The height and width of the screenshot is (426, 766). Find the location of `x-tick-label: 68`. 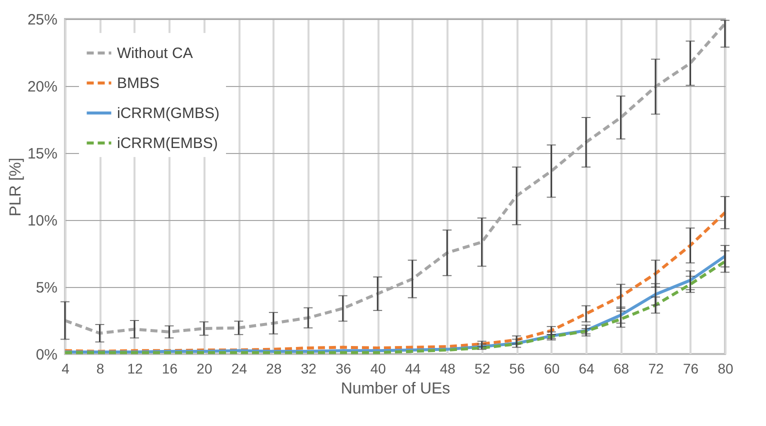

x-tick-label: 68 is located at coordinates (622, 368).